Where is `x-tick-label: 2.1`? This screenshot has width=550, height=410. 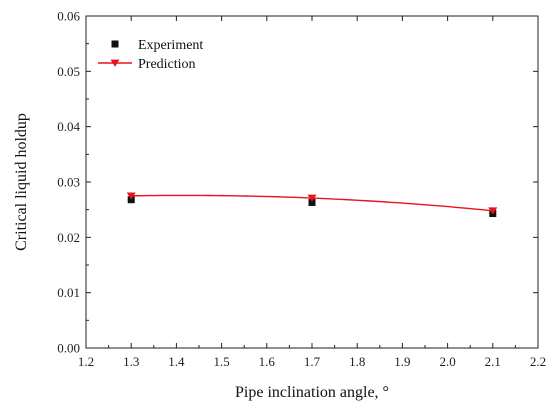 x-tick-label: 2.1 is located at coordinates (493, 361).